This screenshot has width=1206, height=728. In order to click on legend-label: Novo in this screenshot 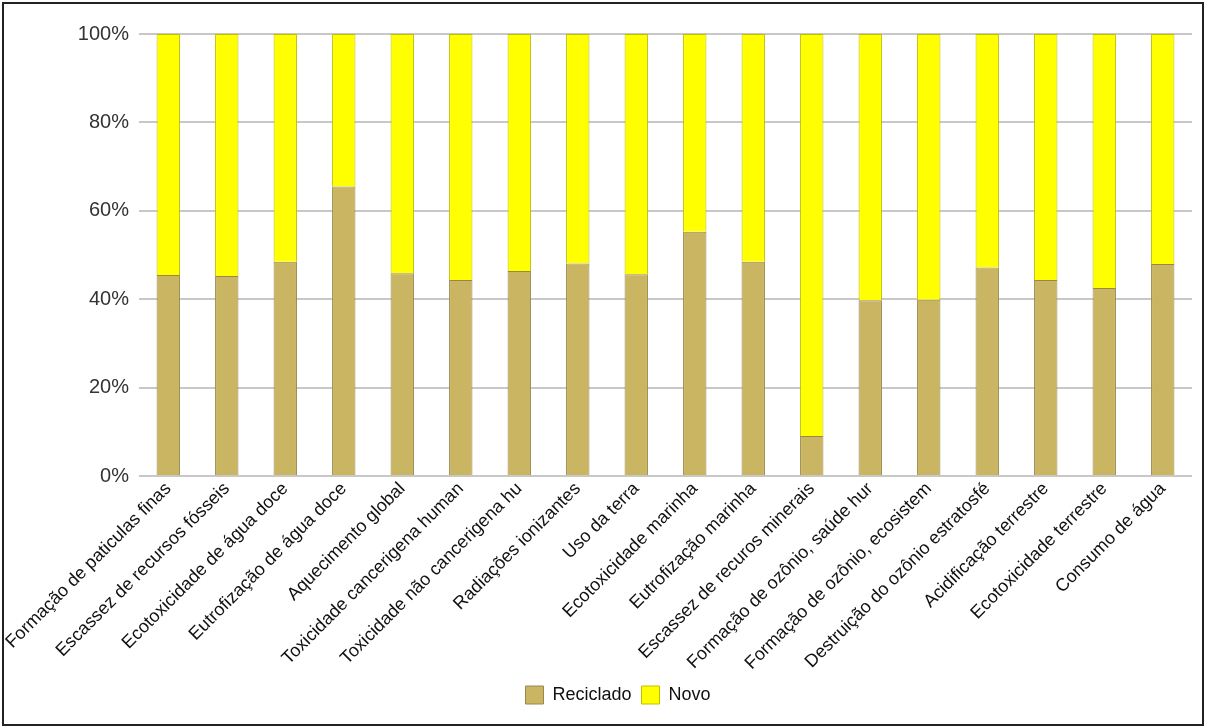, I will do `click(689, 693)`.